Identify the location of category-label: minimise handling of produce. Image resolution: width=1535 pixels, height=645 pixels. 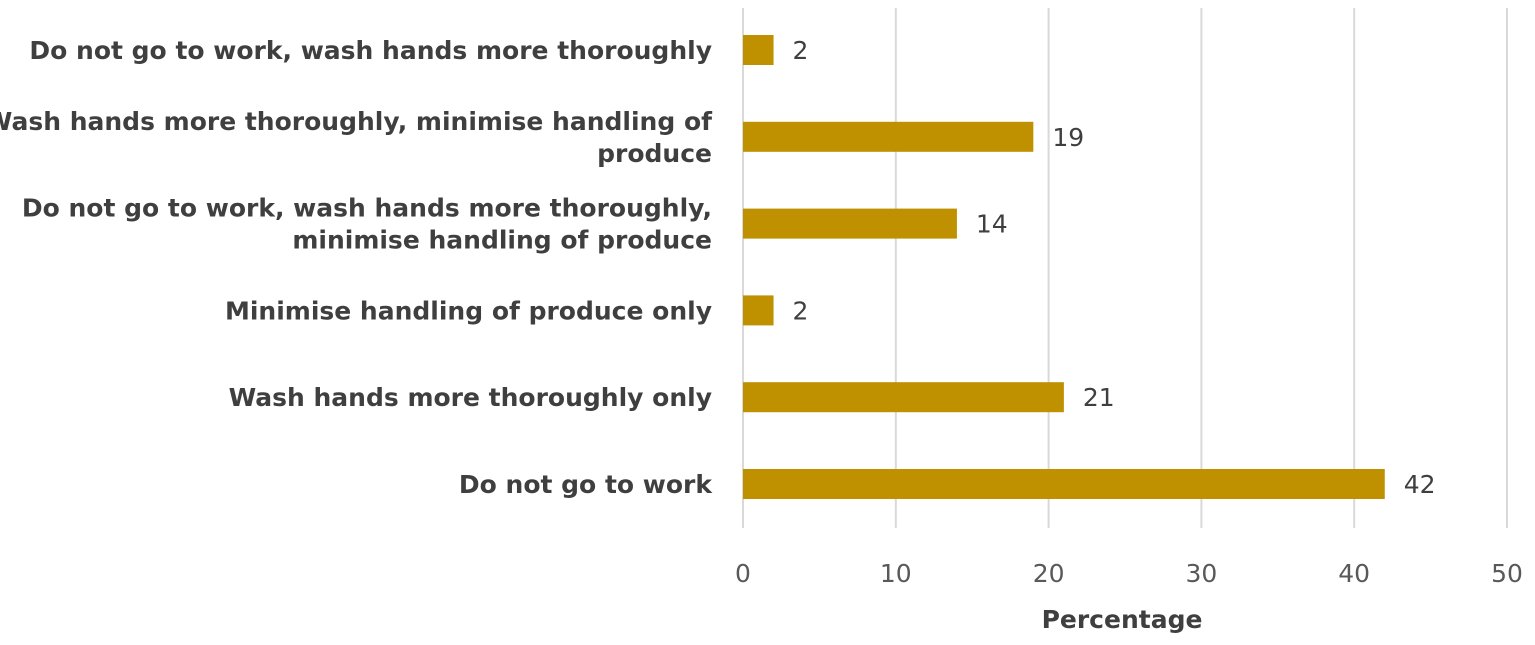
(502, 240).